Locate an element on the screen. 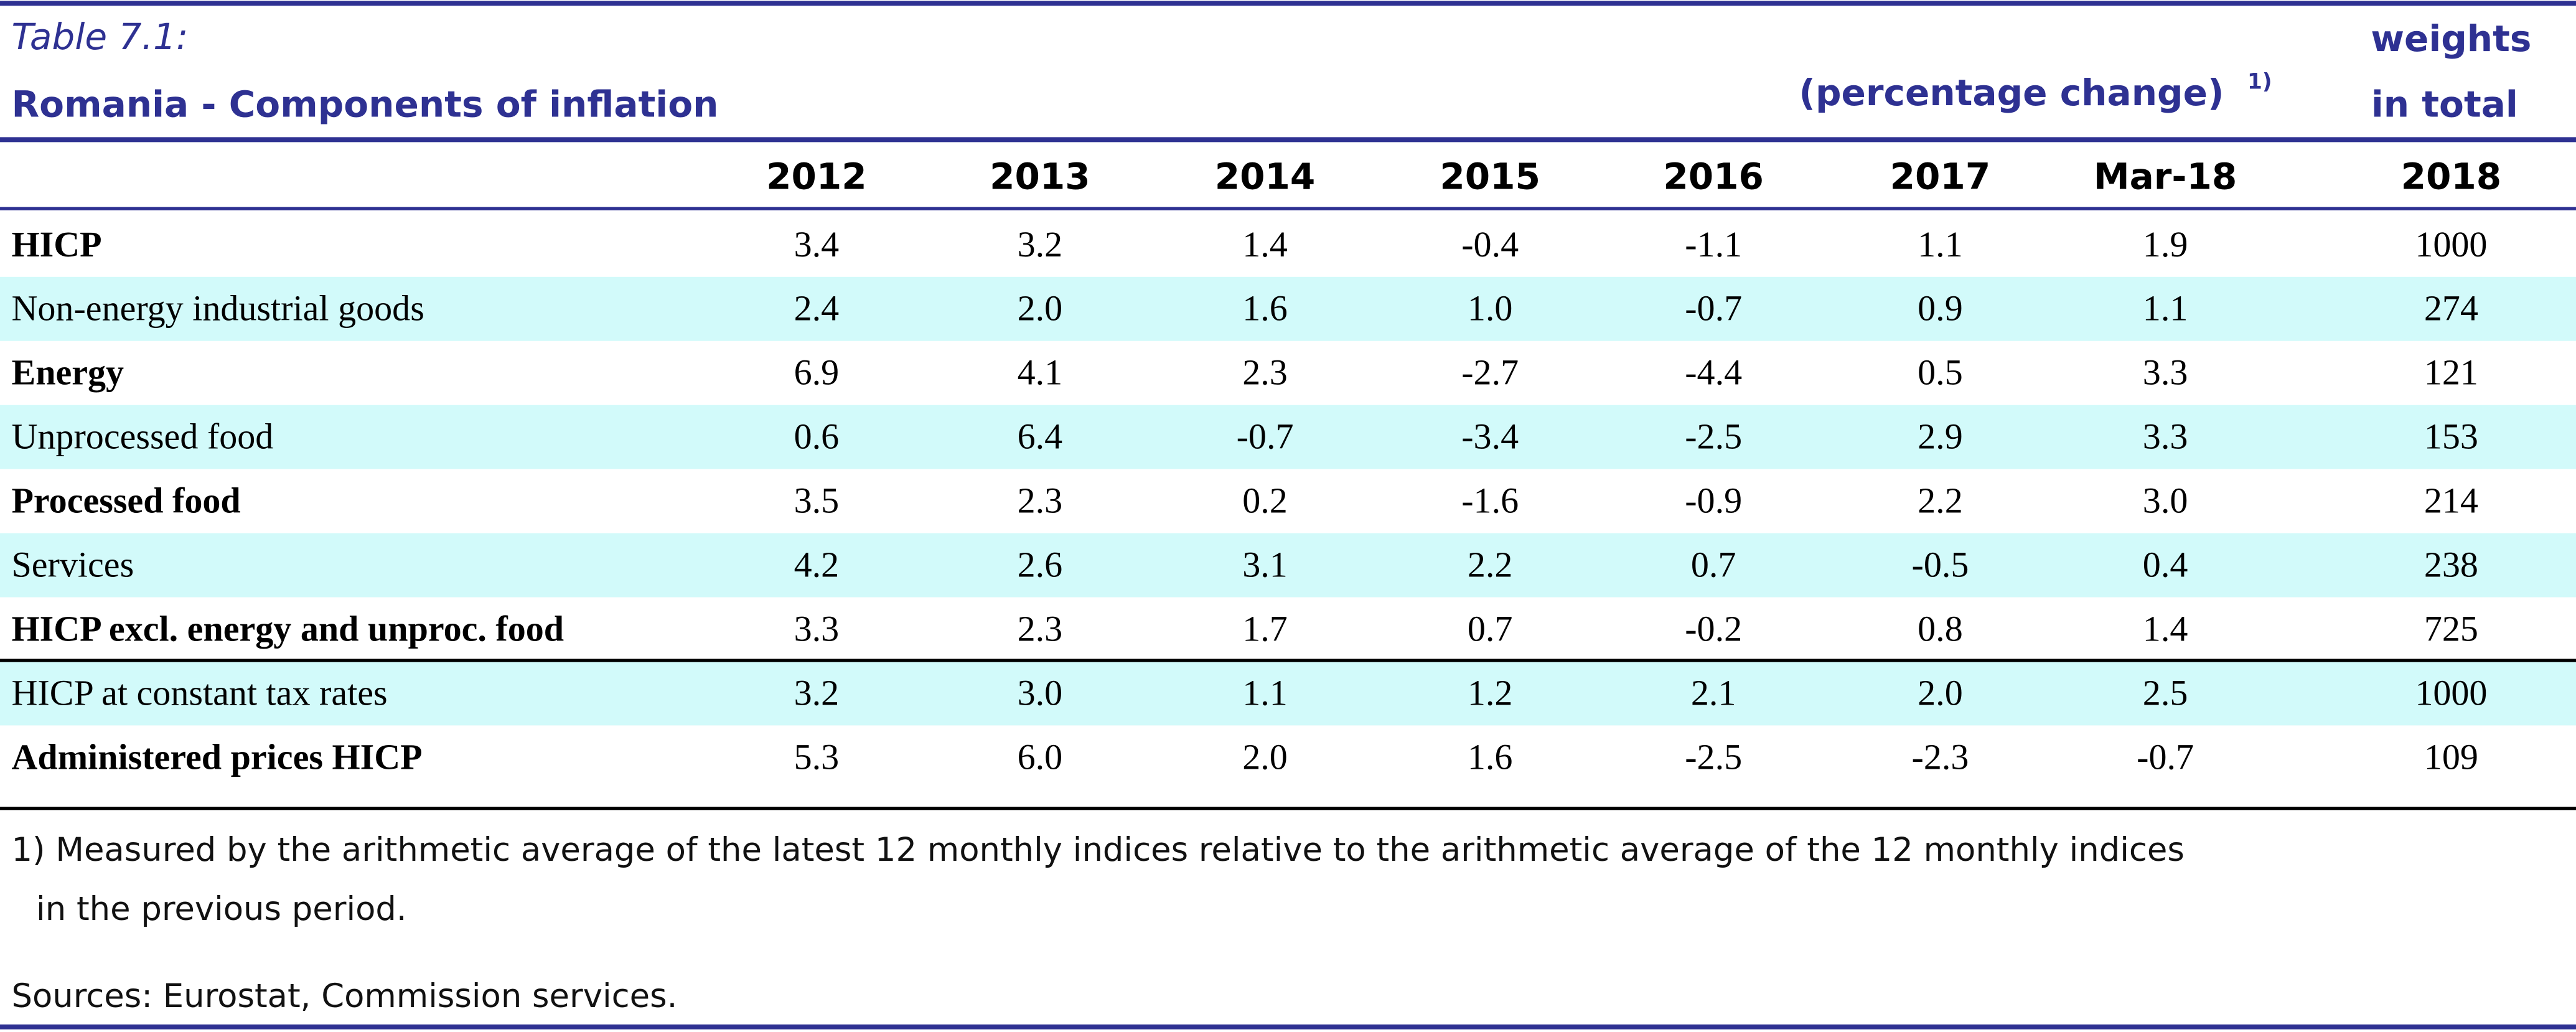 This screenshot has width=2576, height=1032. column-header: 2017 is located at coordinates (1940, 177).